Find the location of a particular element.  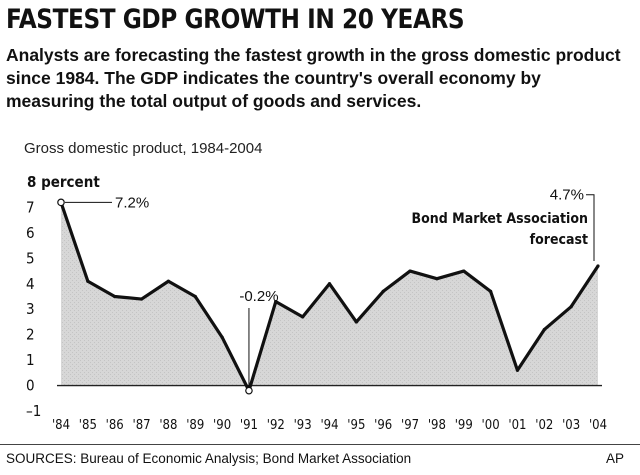

x-tick-label: '88 is located at coordinates (168, 425).